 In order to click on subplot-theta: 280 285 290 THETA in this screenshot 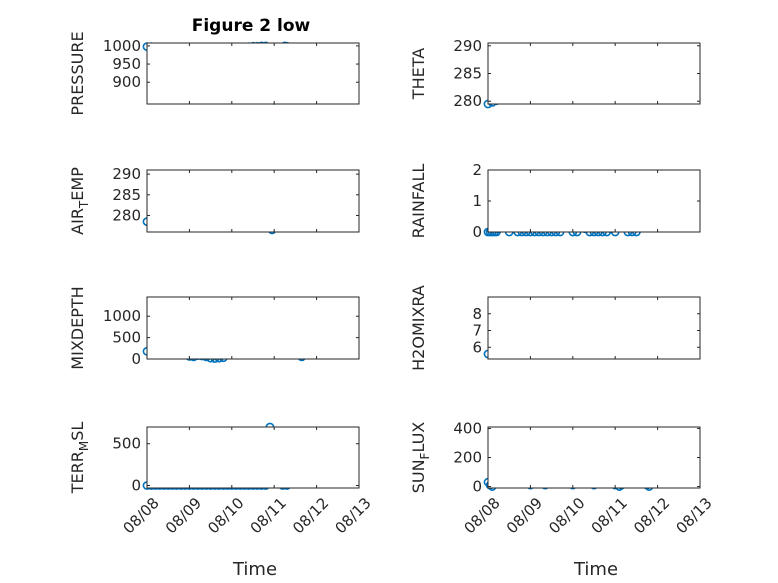, I will do `click(555, 73)`.